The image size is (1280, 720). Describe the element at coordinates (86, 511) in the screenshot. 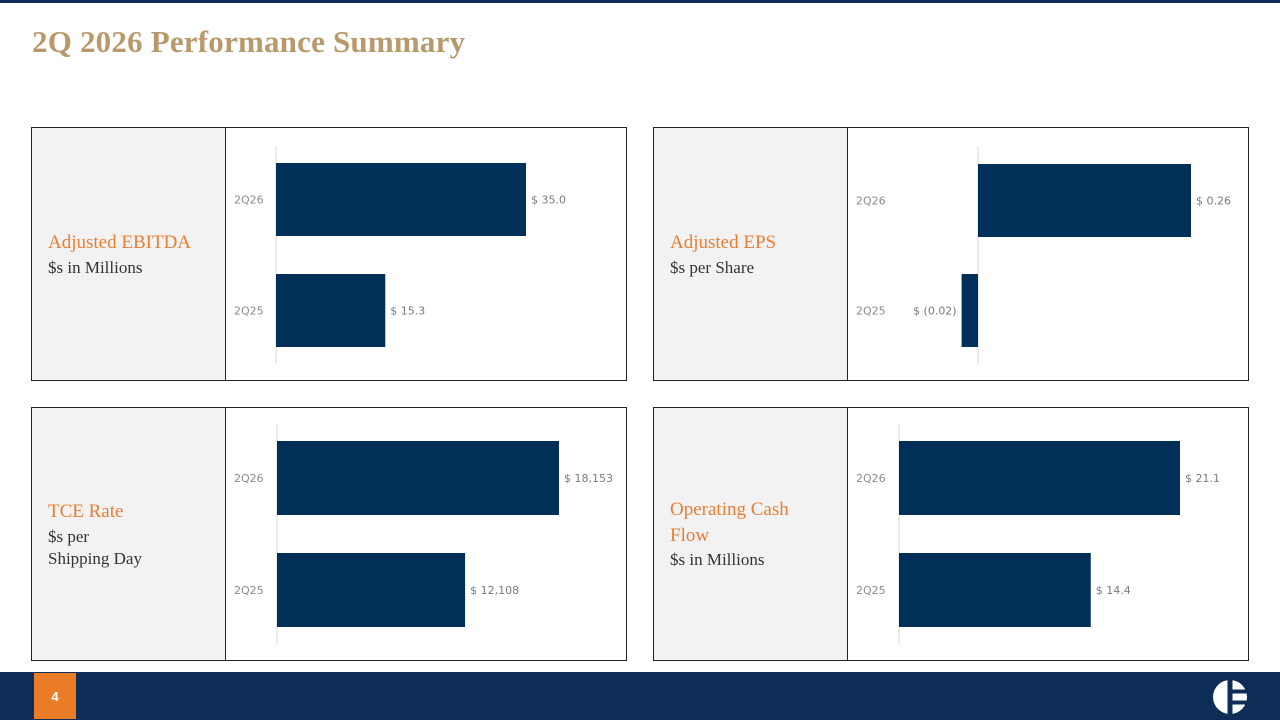

I see `metric-title: TCE Rate` at that location.